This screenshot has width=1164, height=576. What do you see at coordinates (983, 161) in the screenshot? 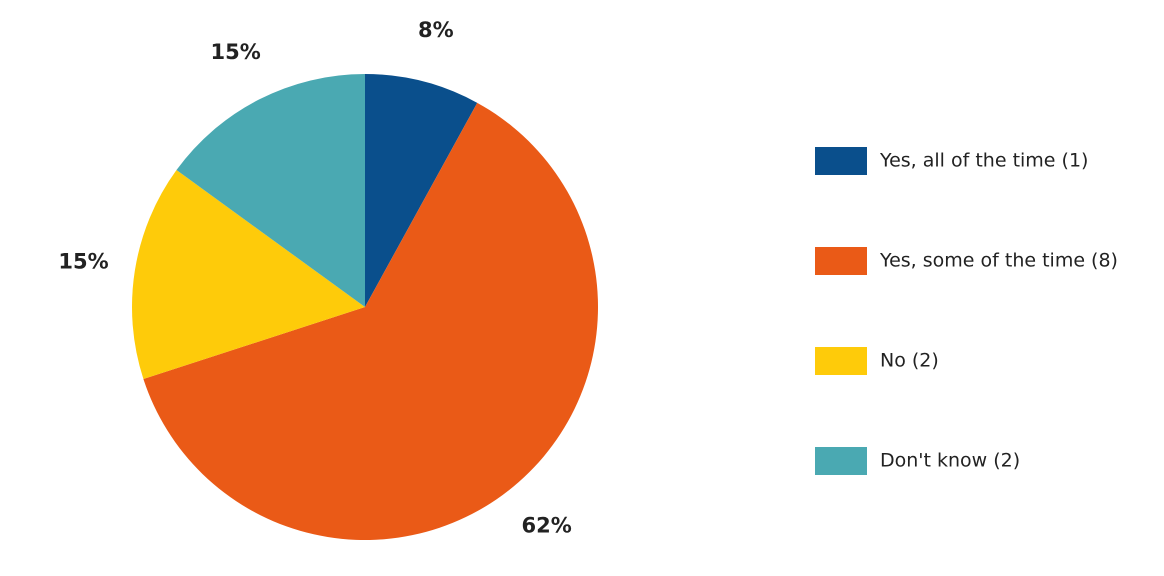
I see `legend-label: Yes, all of the time (1)` at bounding box center [983, 161].